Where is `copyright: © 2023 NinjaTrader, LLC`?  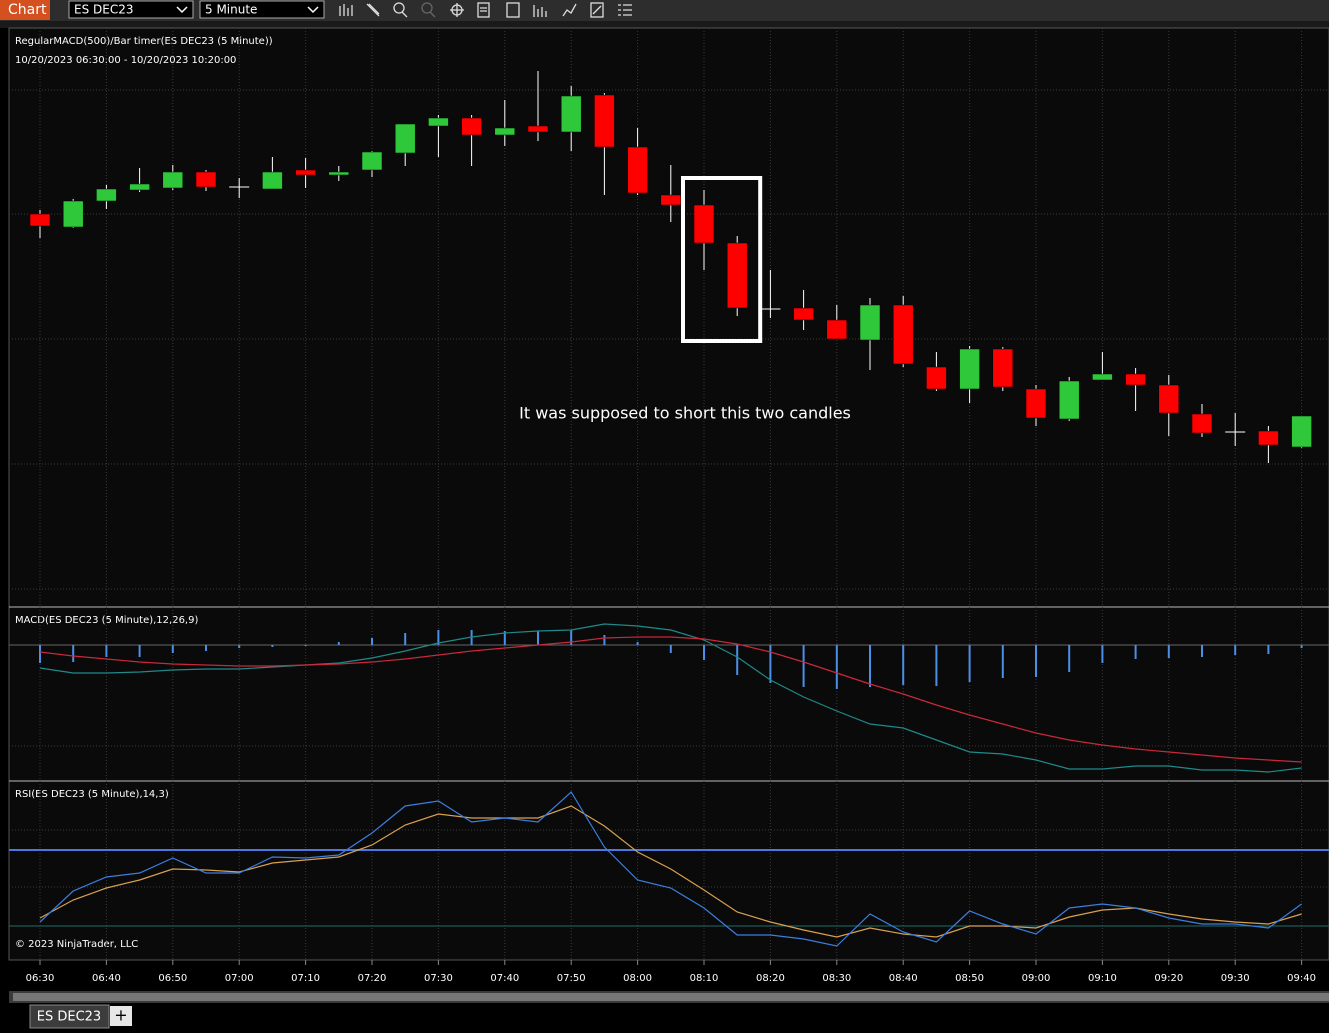
copyright: © 2023 NinjaTrader, LLC is located at coordinates (76, 944).